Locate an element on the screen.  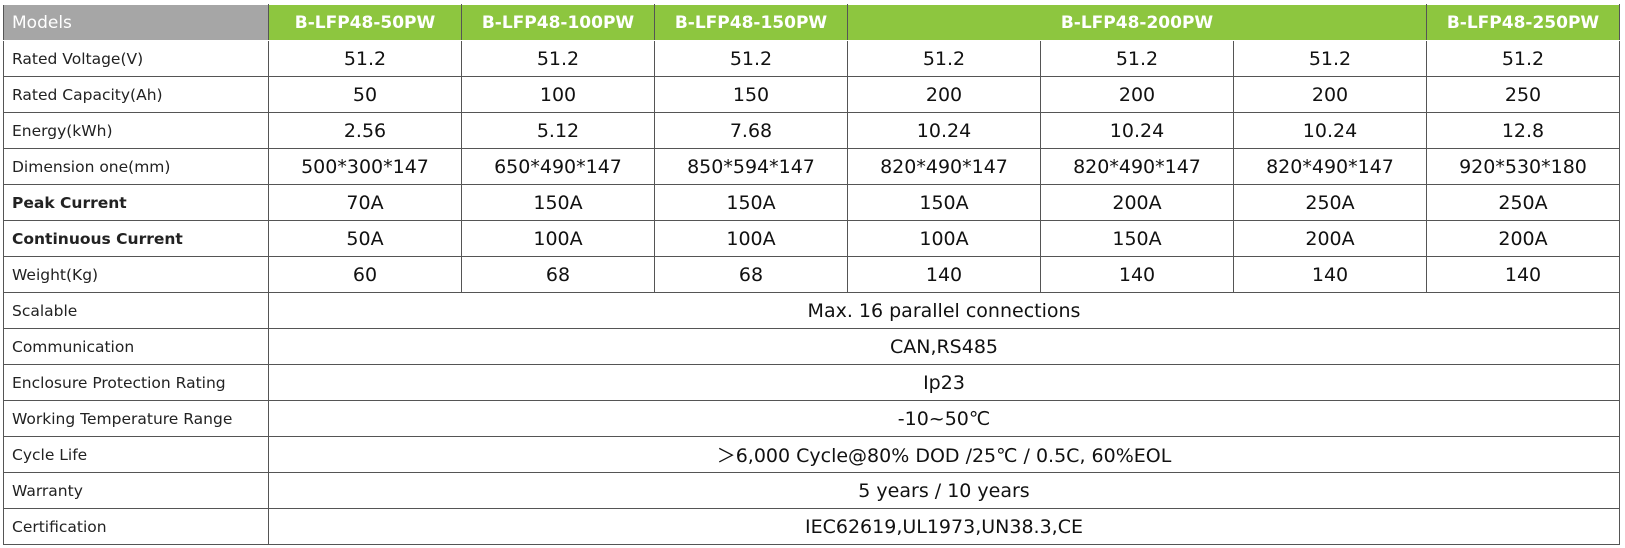
model-heading: B-LFP48-250PW is located at coordinates (1523, 22).